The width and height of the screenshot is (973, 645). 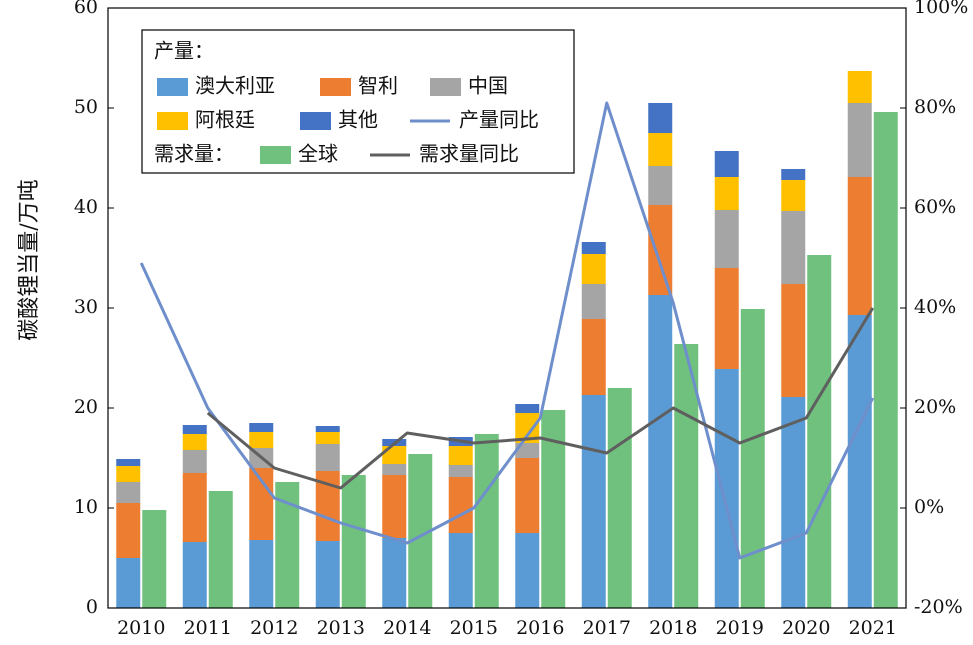 I want to click on y-tick-label: 0, so click(x=92, y=607).